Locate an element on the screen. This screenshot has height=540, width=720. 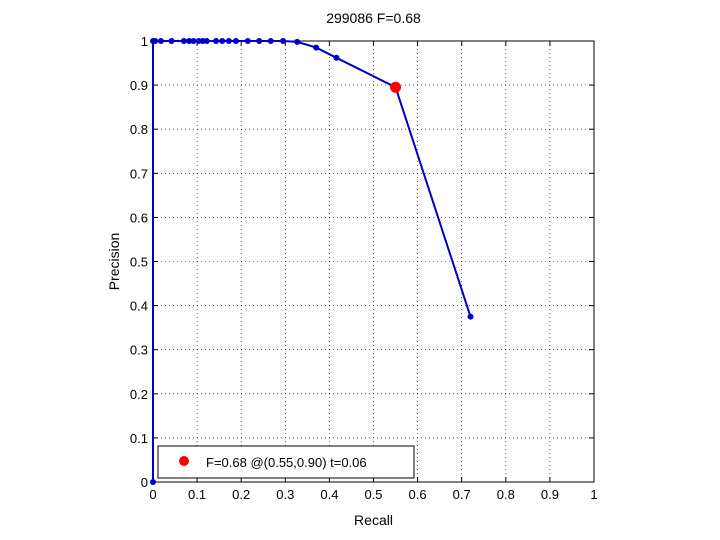
x-axis-label: Recall is located at coordinates (373, 520).